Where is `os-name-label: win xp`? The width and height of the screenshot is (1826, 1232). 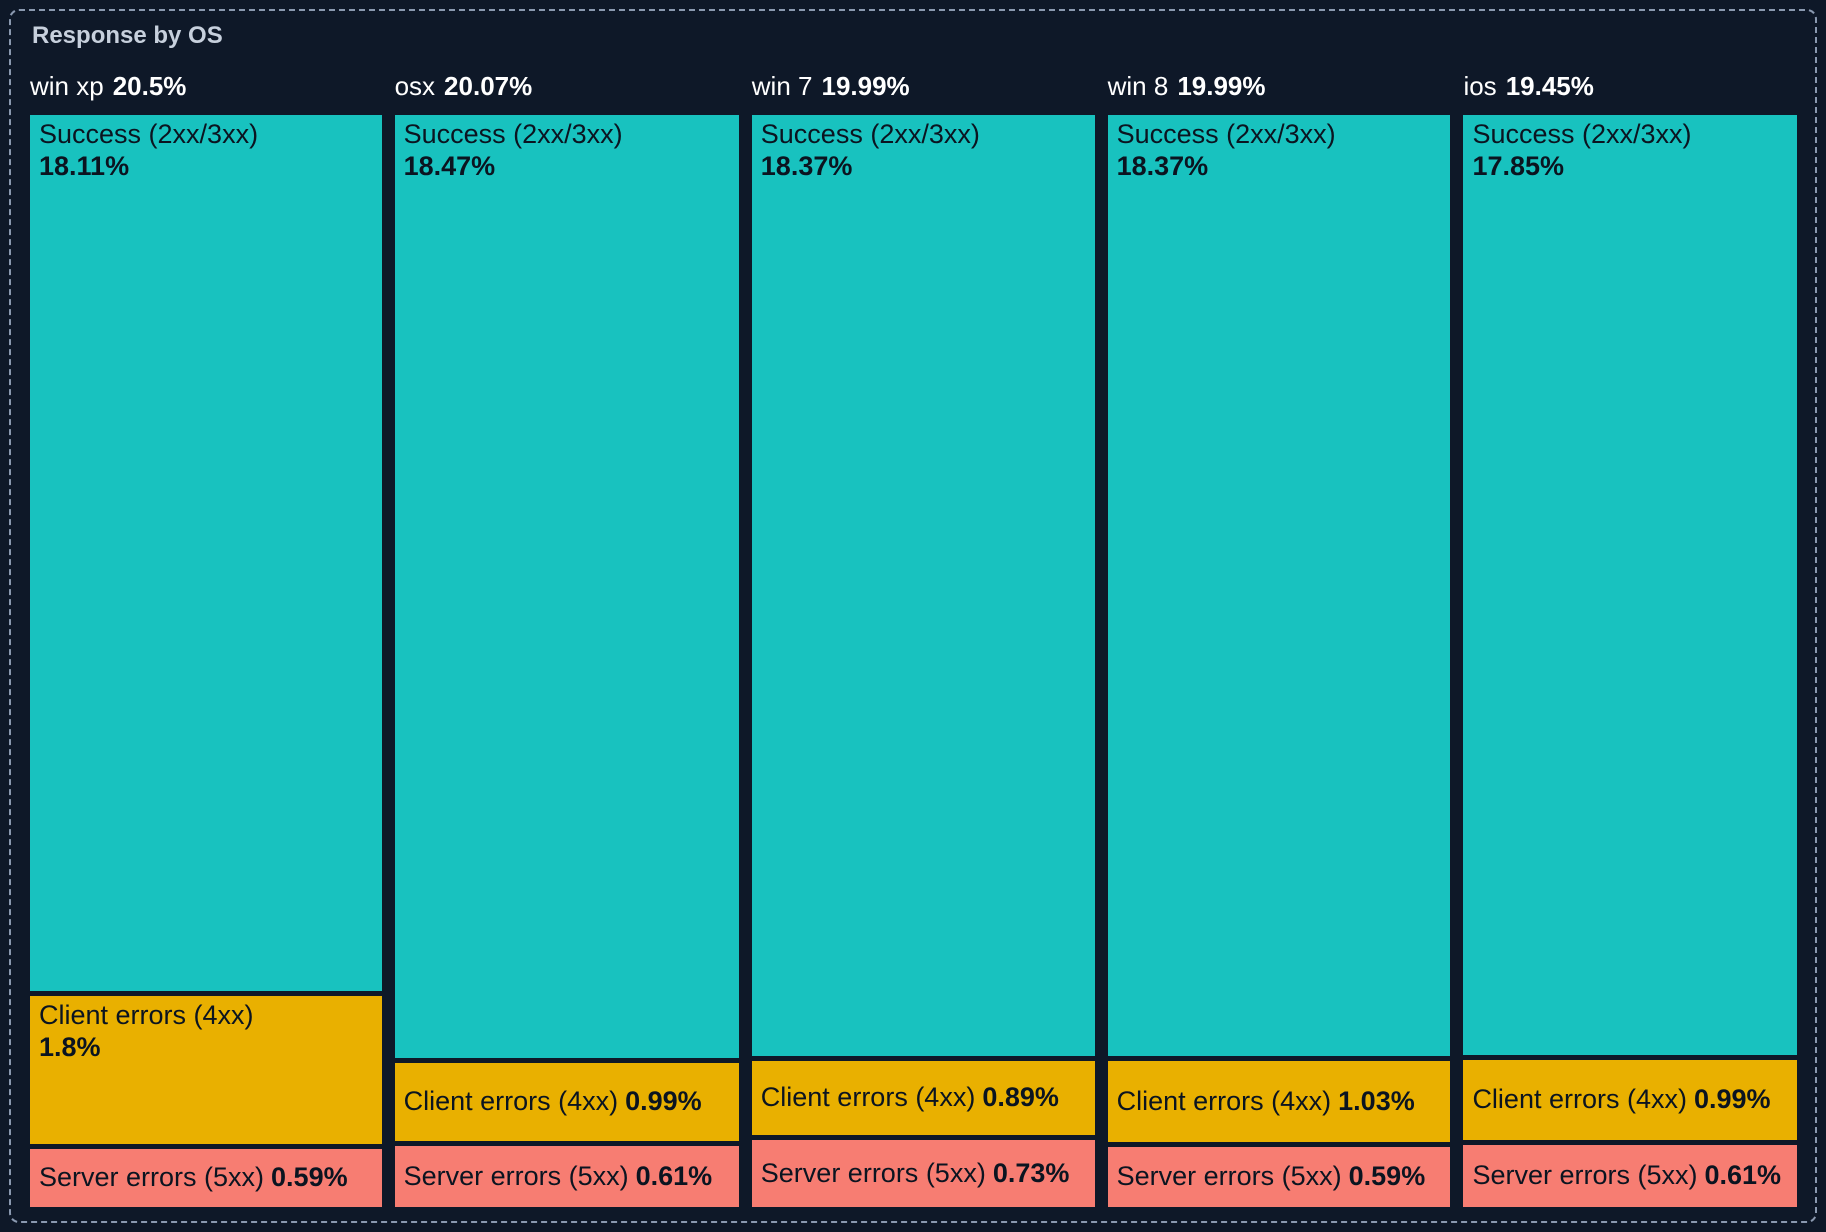 os-name-label: win xp is located at coordinates (67, 86).